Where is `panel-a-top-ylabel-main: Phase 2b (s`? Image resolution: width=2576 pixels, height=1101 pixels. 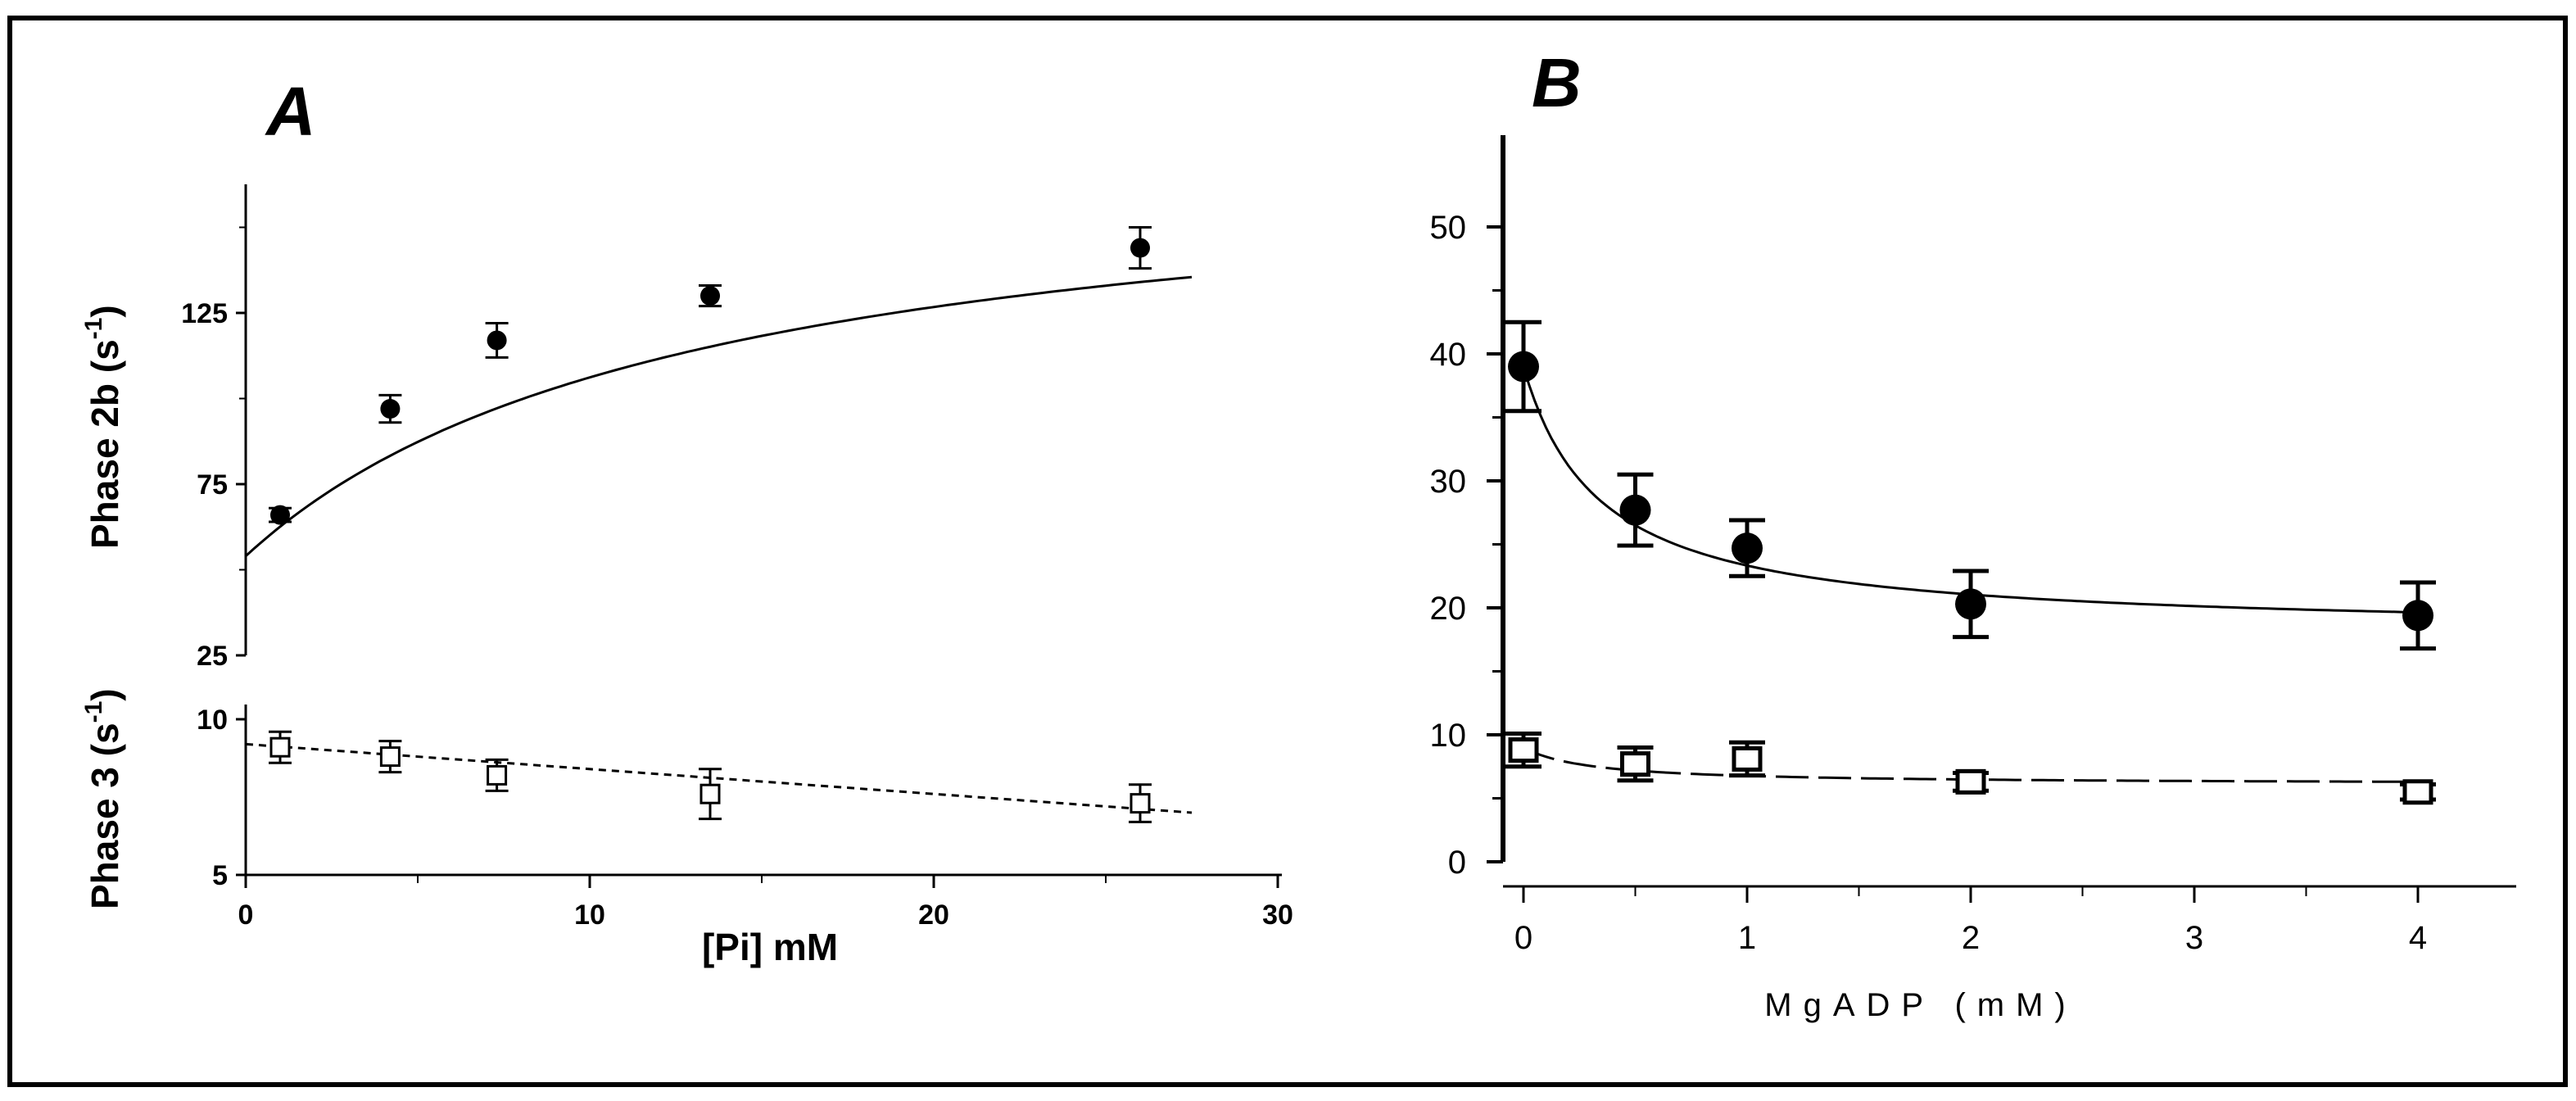 panel-a-top-ylabel-main: Phase 2b (s is located at coordinates (105, 444).